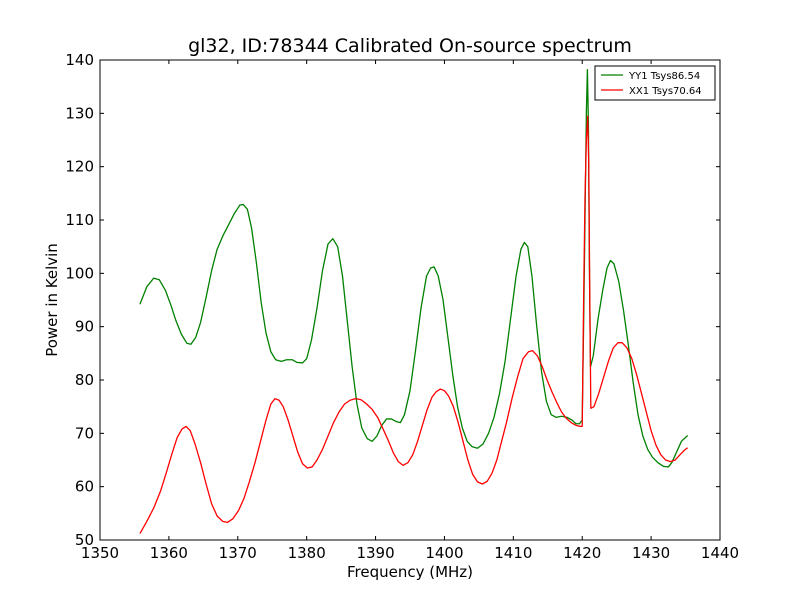 The width and height of the screenshot is (800, 600). I want to click on x-axis-label: Frequency (MHz), so click(410, 572).